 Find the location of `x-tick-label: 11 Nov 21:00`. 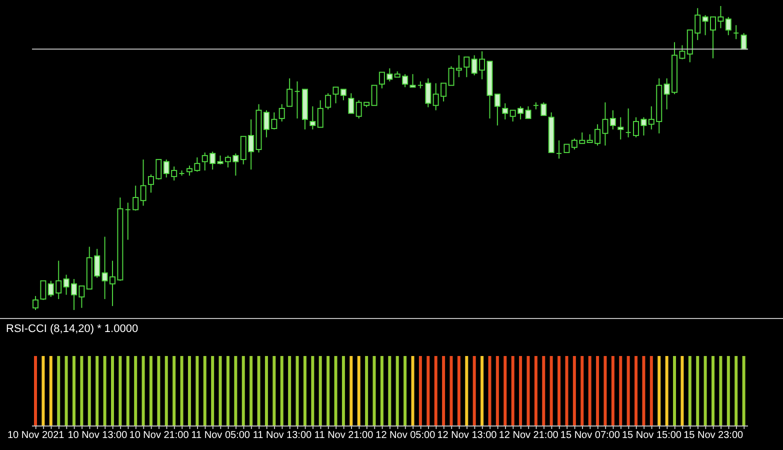

x-tick-label: 11 Nov 21:00 is located at coordinates (344, 436).